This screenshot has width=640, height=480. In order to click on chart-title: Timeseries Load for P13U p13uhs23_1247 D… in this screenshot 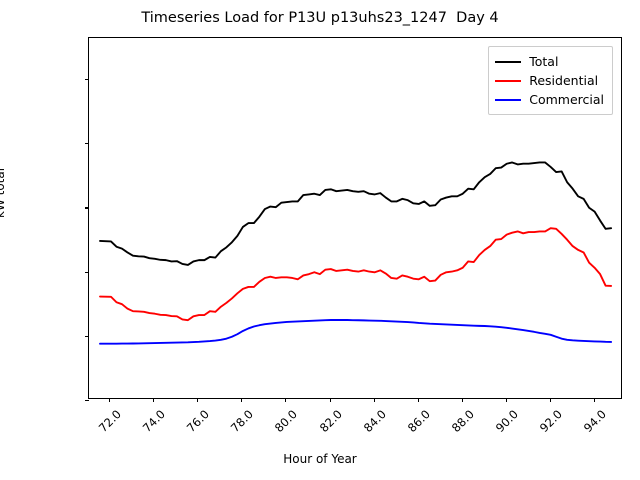, I will do `click(320, 18)`.